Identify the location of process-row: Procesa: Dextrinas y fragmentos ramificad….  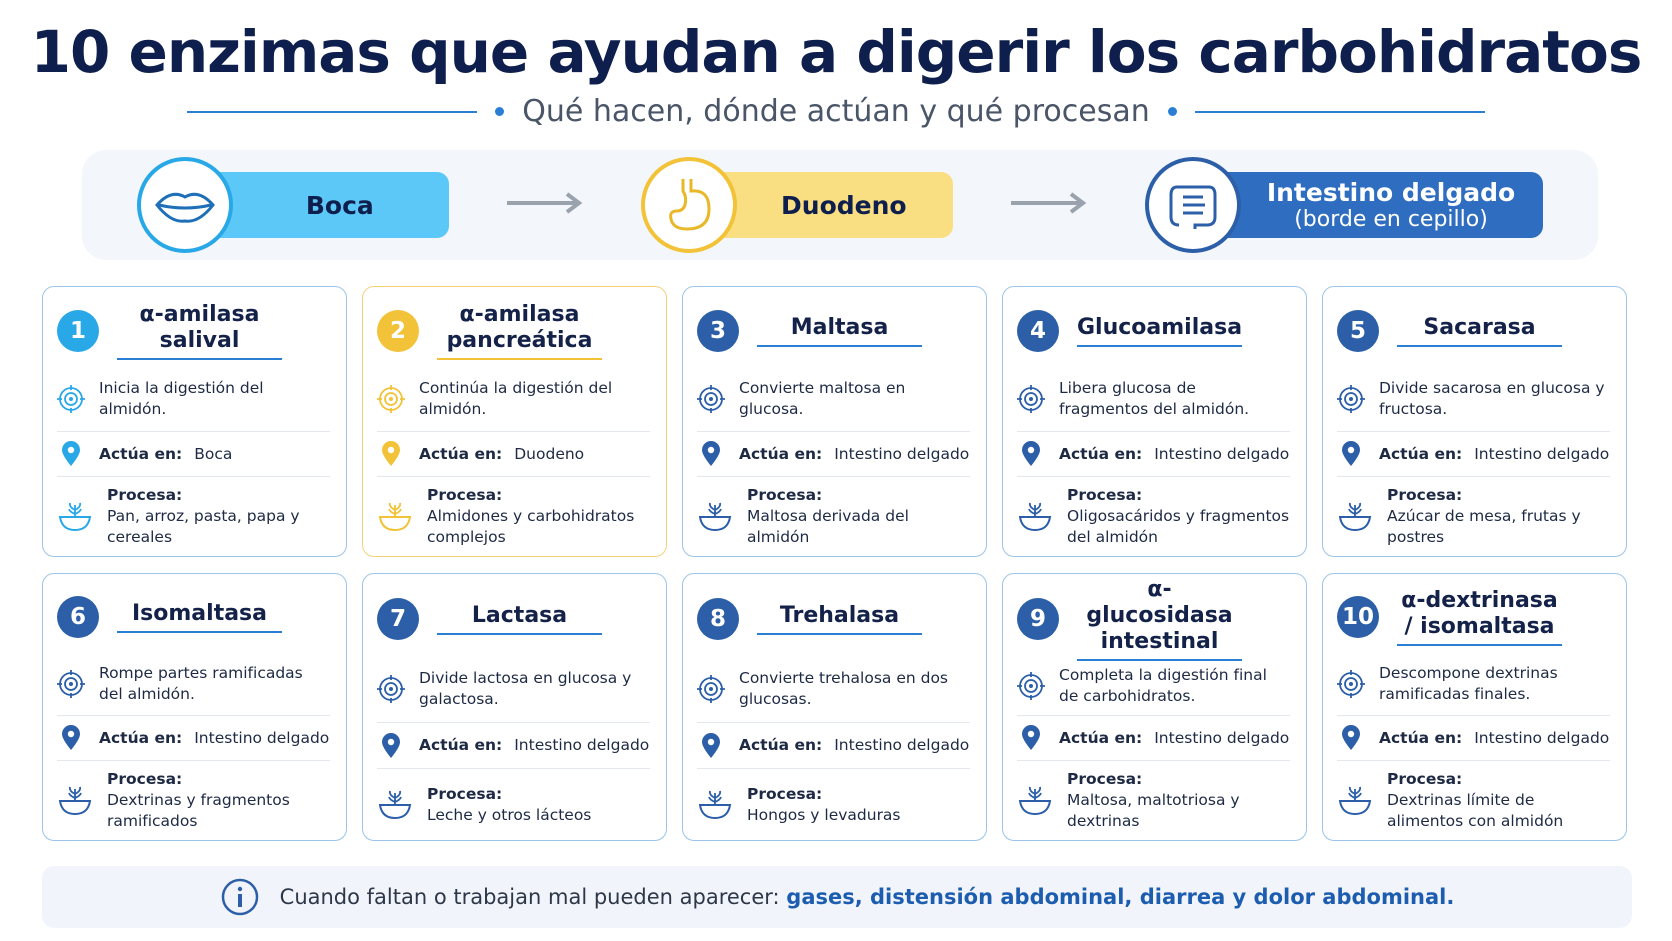
(193, 800).